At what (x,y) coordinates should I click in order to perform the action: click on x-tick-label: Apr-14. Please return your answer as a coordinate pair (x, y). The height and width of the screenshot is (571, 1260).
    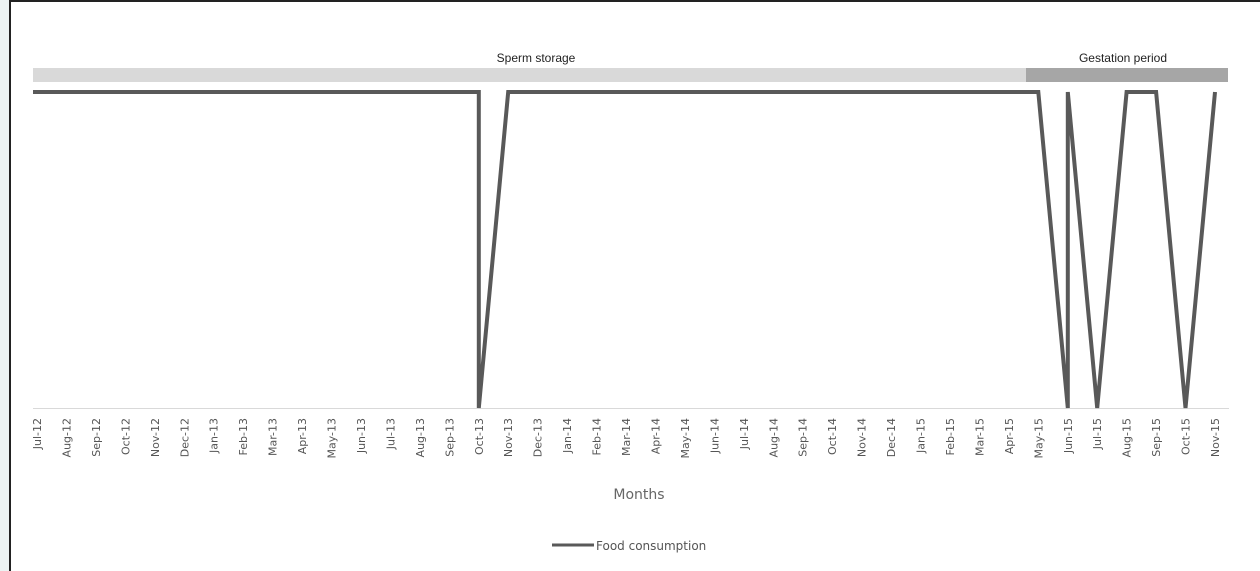
    Looking at the image, I should click on (655, 436).